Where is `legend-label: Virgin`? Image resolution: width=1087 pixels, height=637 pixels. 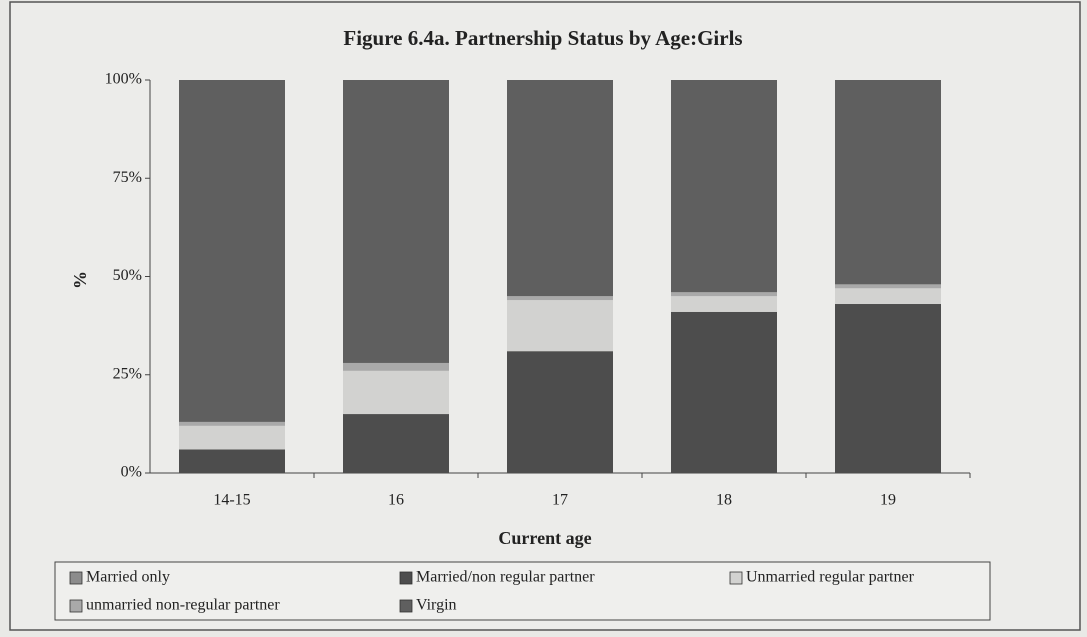
legend-label: Virgin is located at coordinates (436, 605).